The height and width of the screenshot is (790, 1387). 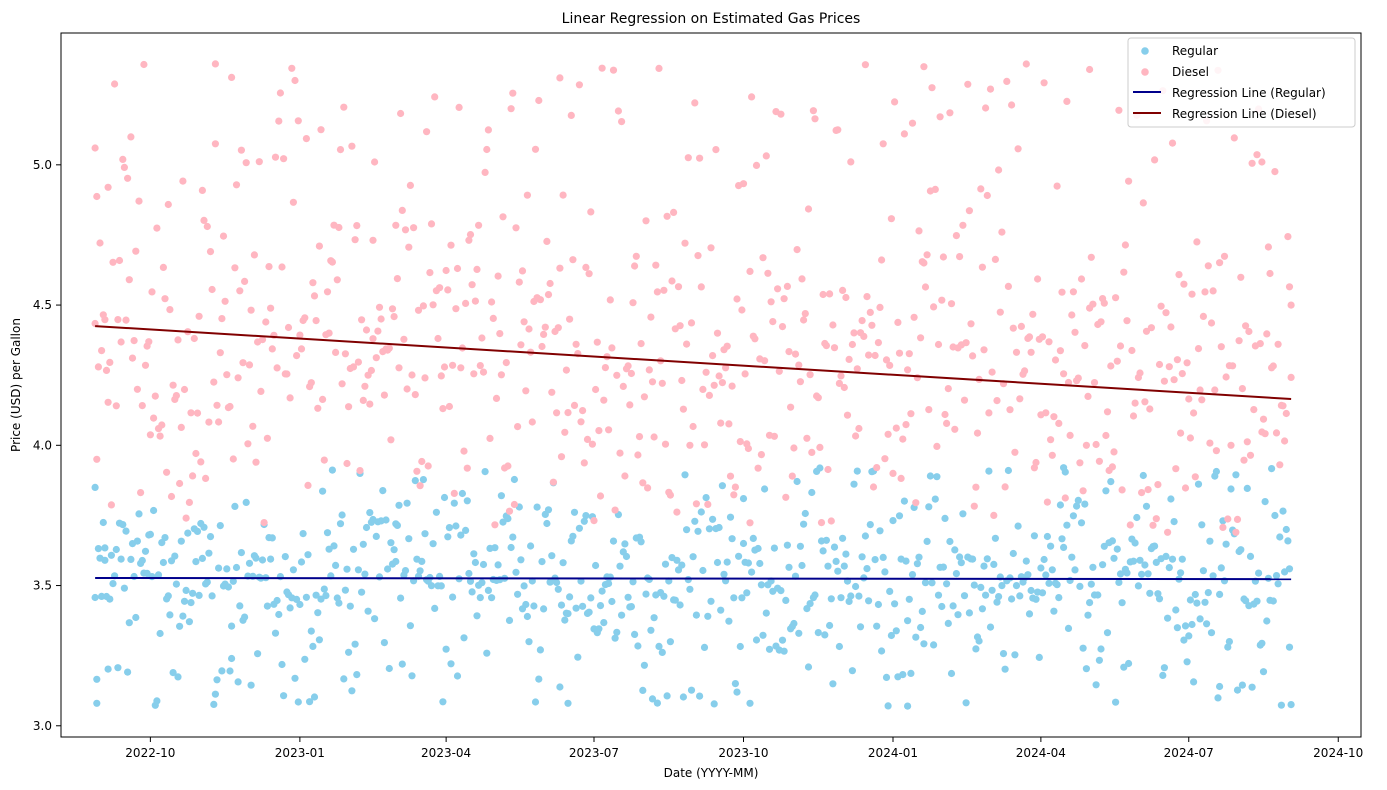 I want to click on x-tick-label: 2023-07, so click(x=594, y=753).